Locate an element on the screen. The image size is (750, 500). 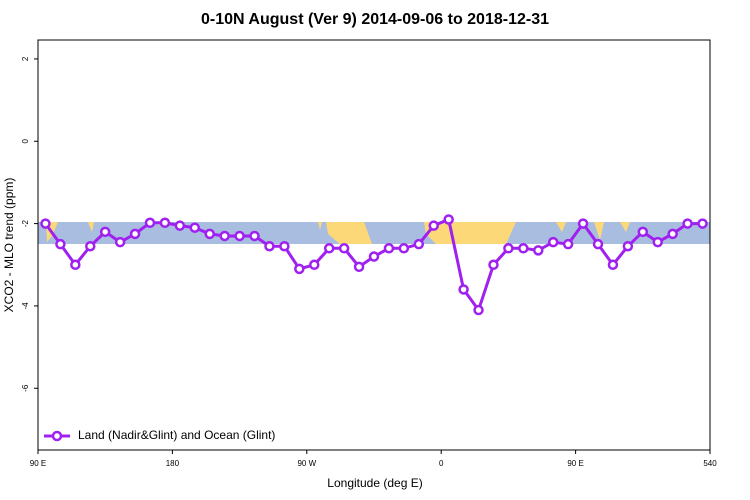
legend-marker is located at coordinates (57, 436).